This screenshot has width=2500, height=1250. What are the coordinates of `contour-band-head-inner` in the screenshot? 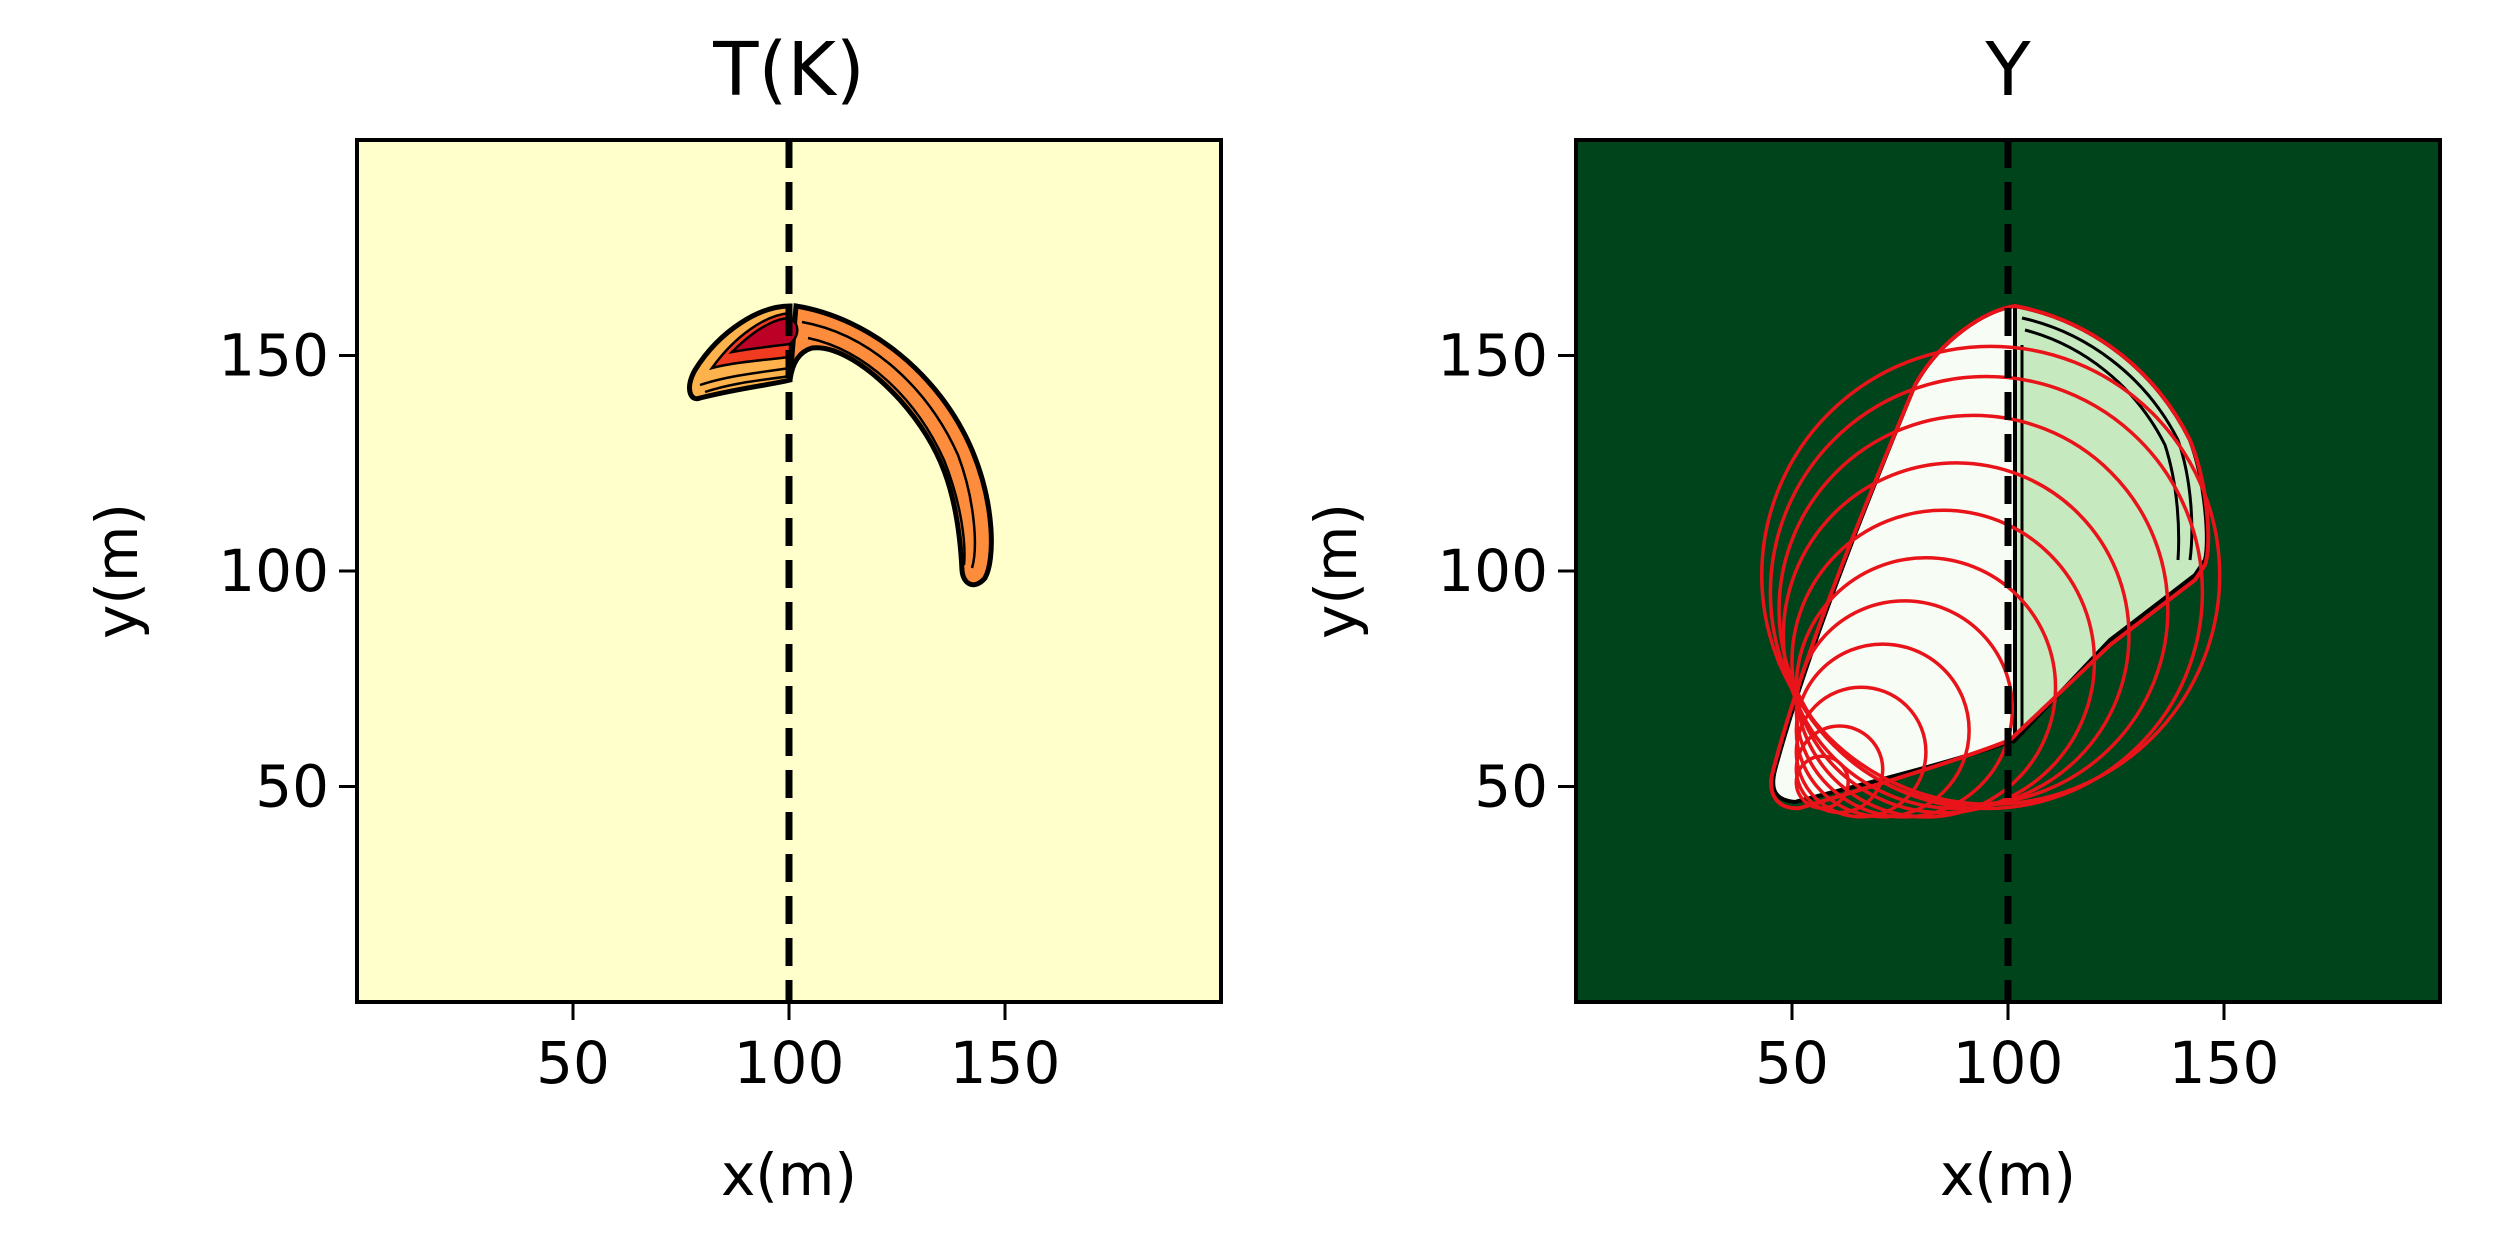 It's located at (763, 335).